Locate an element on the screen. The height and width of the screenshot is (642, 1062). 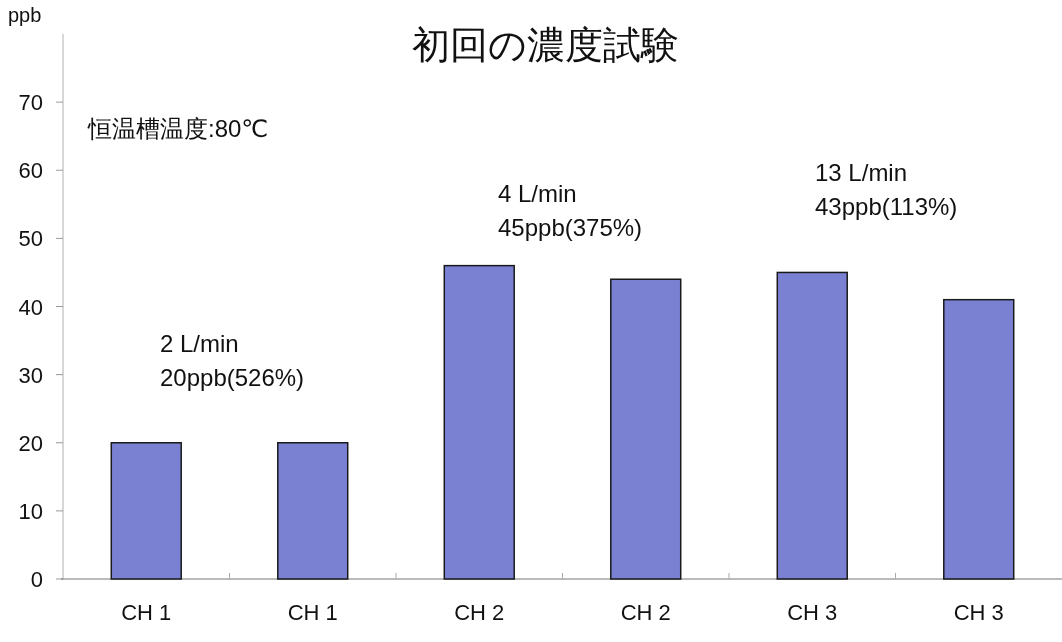
annotation: 13 L/min 43ppb(113%) is located at coordinates (886, 189).